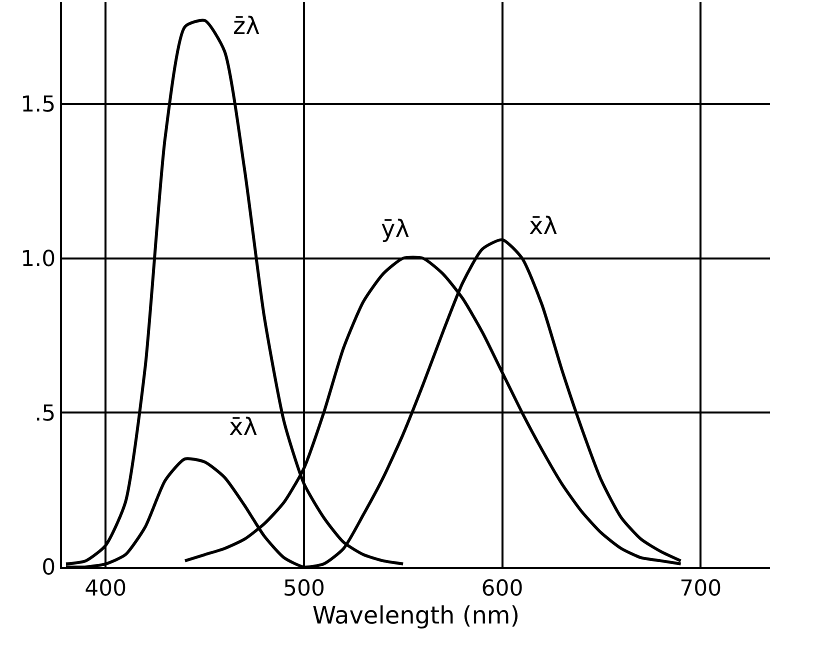 The width and height of the screenshot is (833, 652). Describe the element at coordinates (701, 589) in the screenshot. I see `x-tick-label: 700` at that location.